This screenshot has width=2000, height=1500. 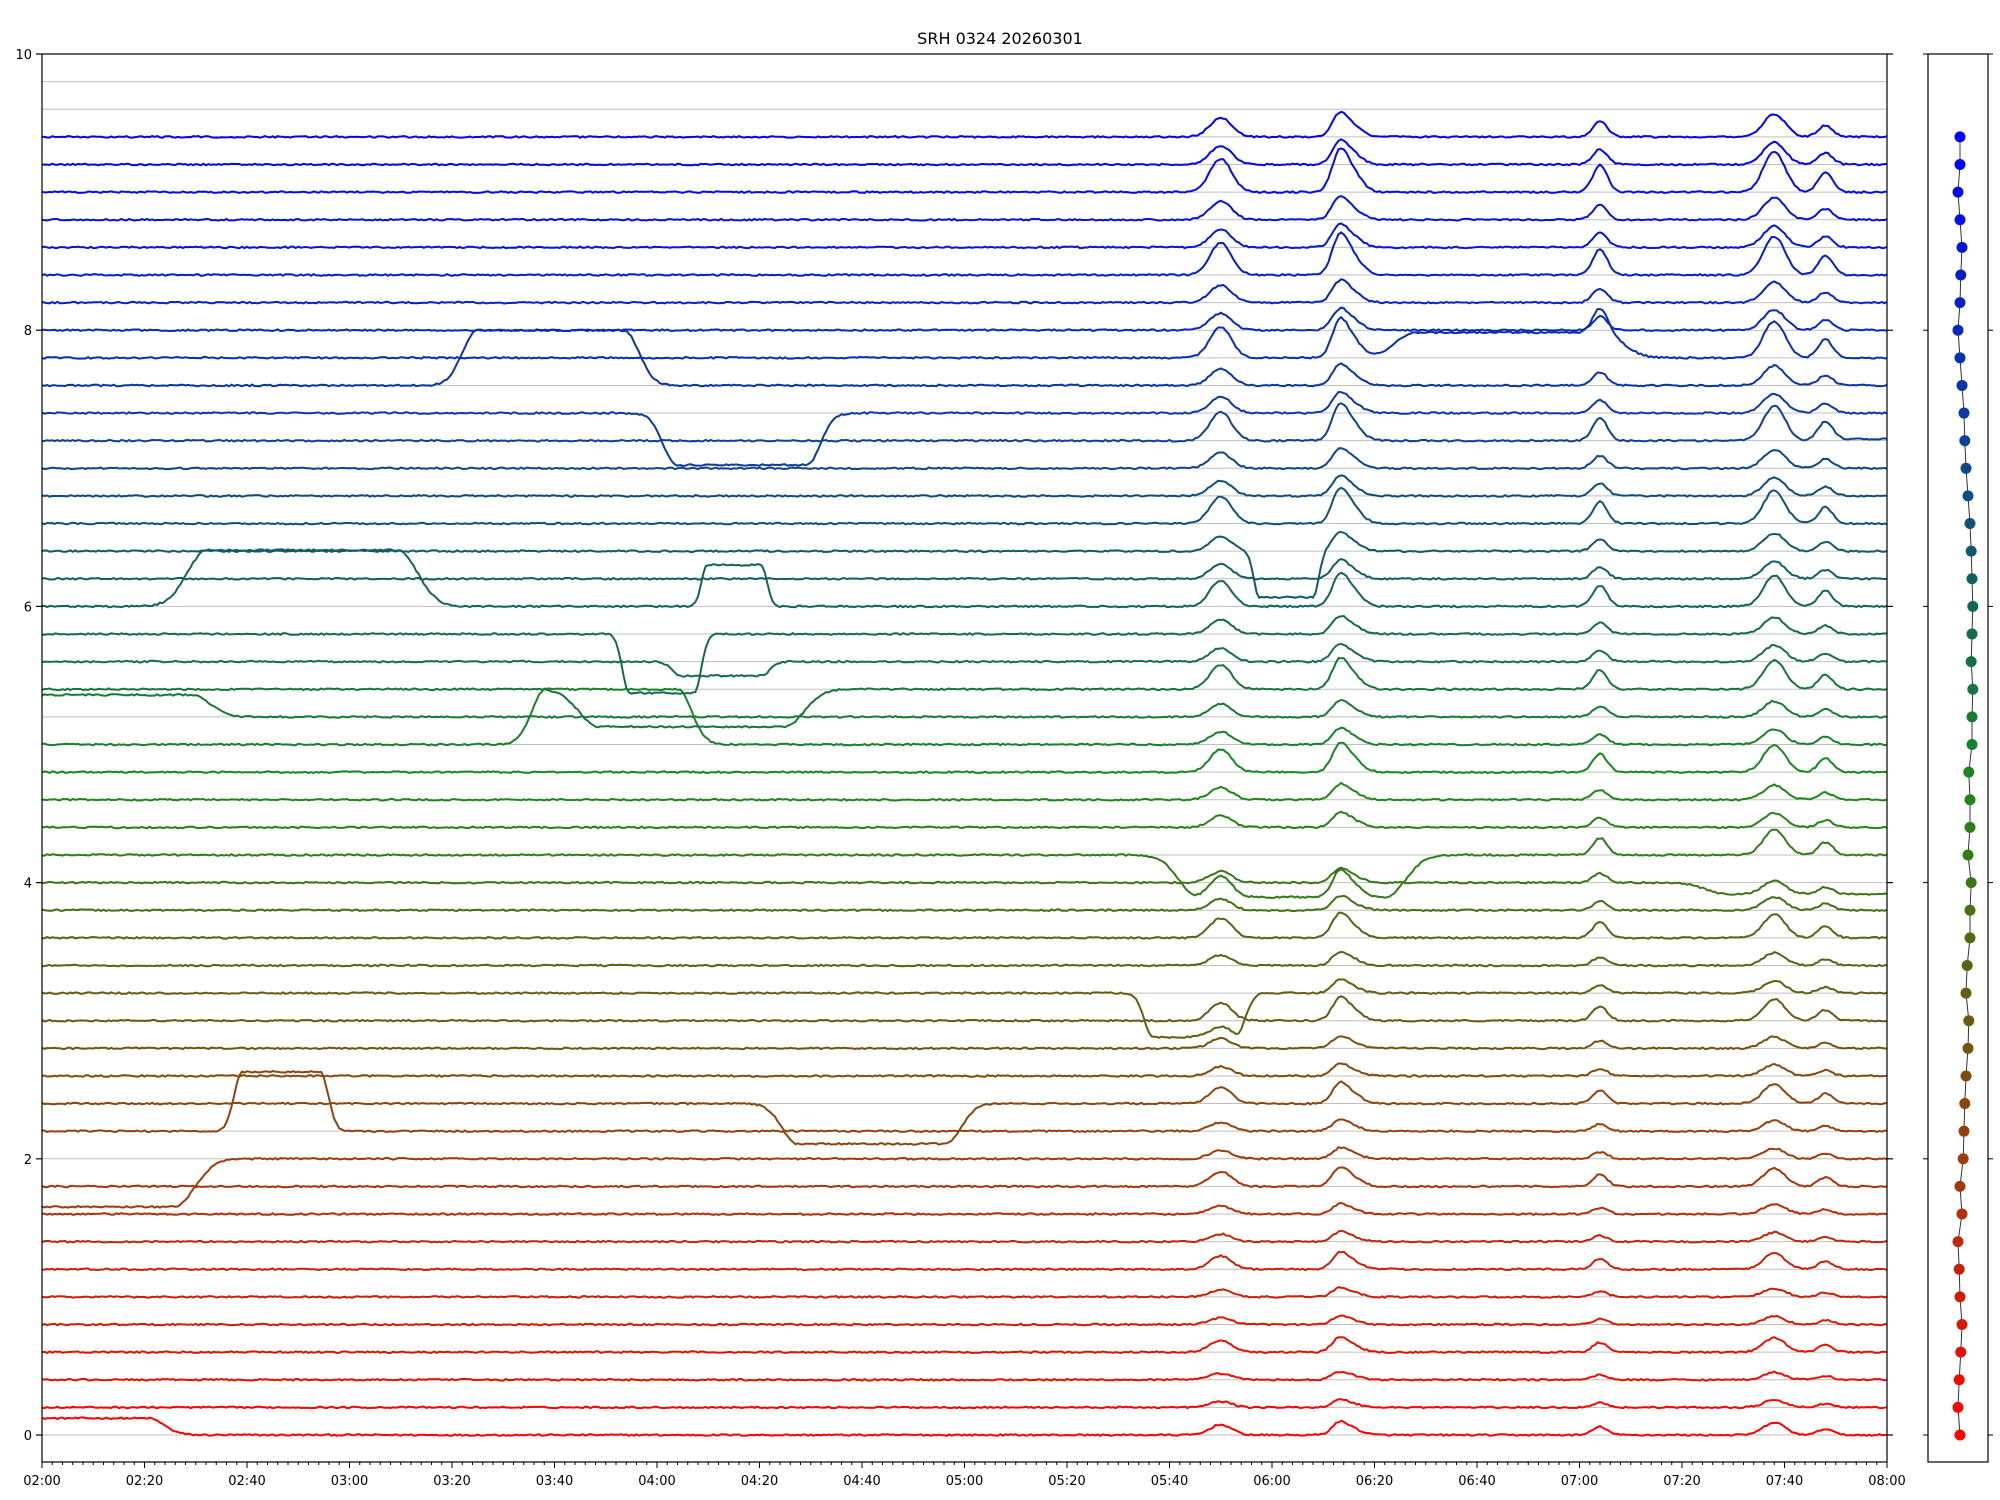 I want to click on x-tick-label: 02:00, so click(x=41, y=1481).